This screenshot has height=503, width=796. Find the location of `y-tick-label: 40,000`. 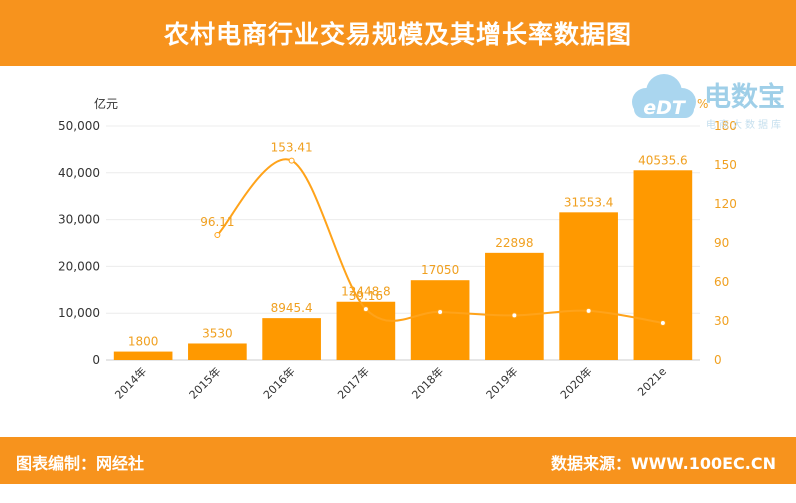

y-tick-label: 40,000 is located at coordinates (79, 173).